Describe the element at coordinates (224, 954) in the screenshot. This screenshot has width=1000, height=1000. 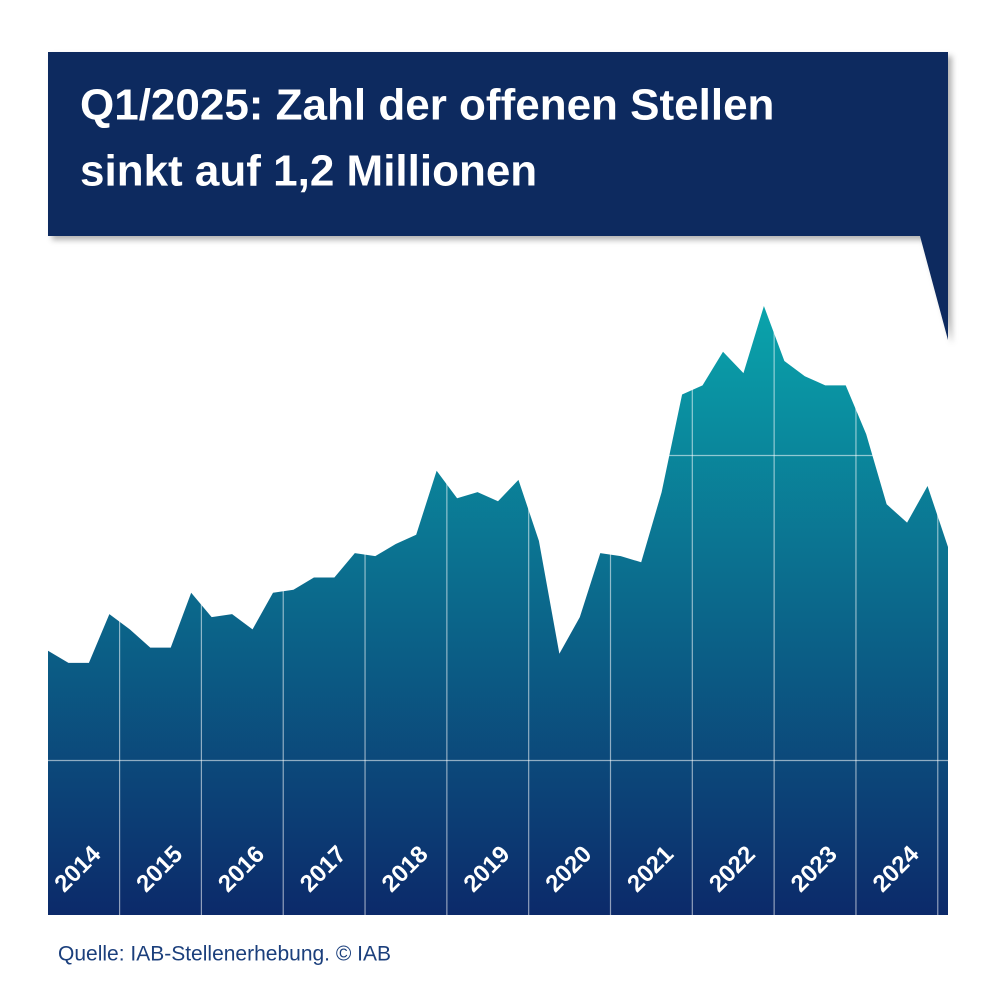
I see `source-note: Quelle: IAB-Stellenerhebung. © IAB` at that location.